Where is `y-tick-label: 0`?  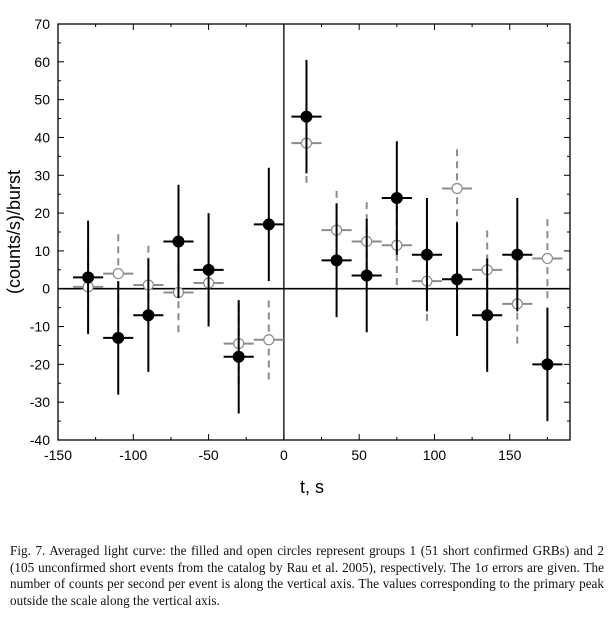
y-tick-label: 0 is located at coordinates (46, 289).